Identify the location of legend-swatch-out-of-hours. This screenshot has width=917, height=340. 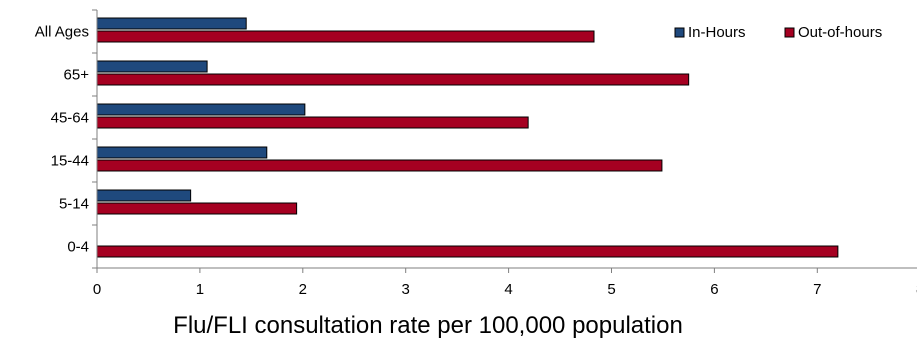
(789, 32).